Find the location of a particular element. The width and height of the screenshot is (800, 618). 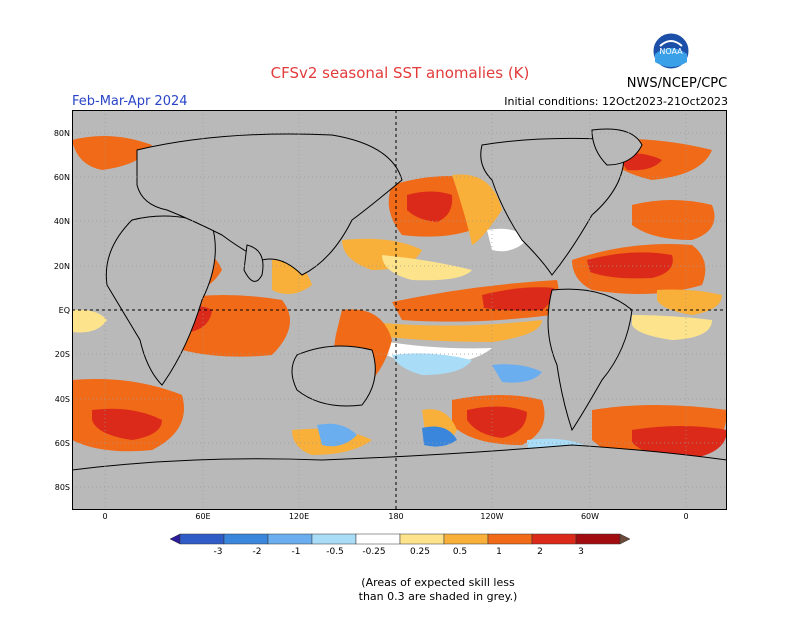

colorbar-label: -3 is located at coordinates (218, 552).